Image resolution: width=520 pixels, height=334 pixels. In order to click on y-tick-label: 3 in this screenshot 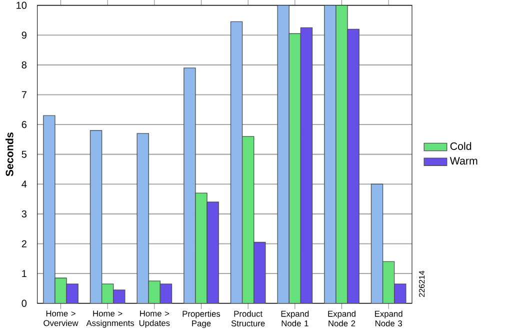, I will do `click(24, 214)`.